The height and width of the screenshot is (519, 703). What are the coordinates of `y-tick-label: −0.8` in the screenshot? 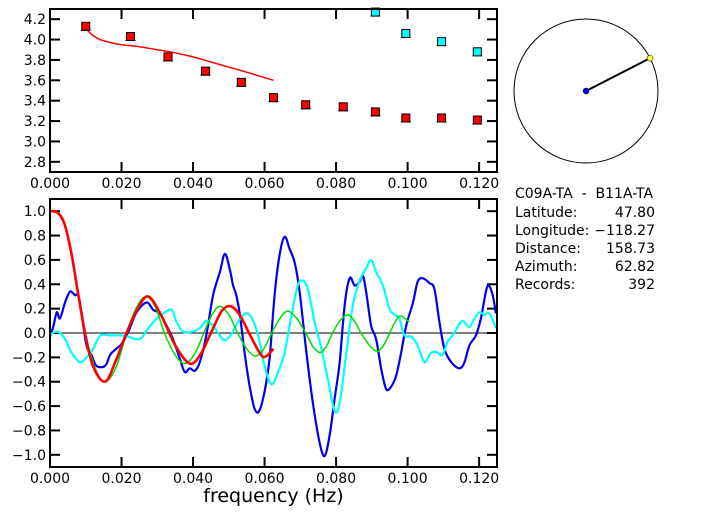 It's located at (29, 431).